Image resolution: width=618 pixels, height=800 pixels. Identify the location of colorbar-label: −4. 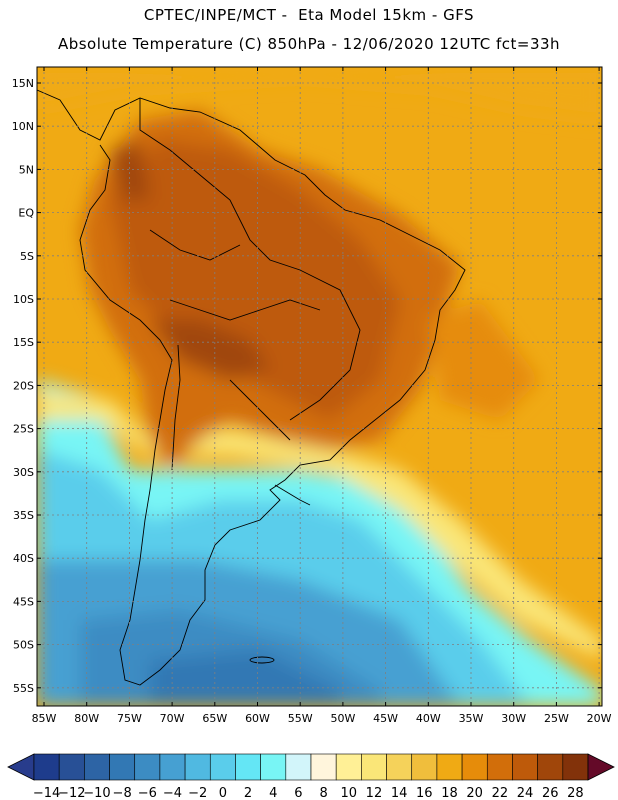
(172, 793).